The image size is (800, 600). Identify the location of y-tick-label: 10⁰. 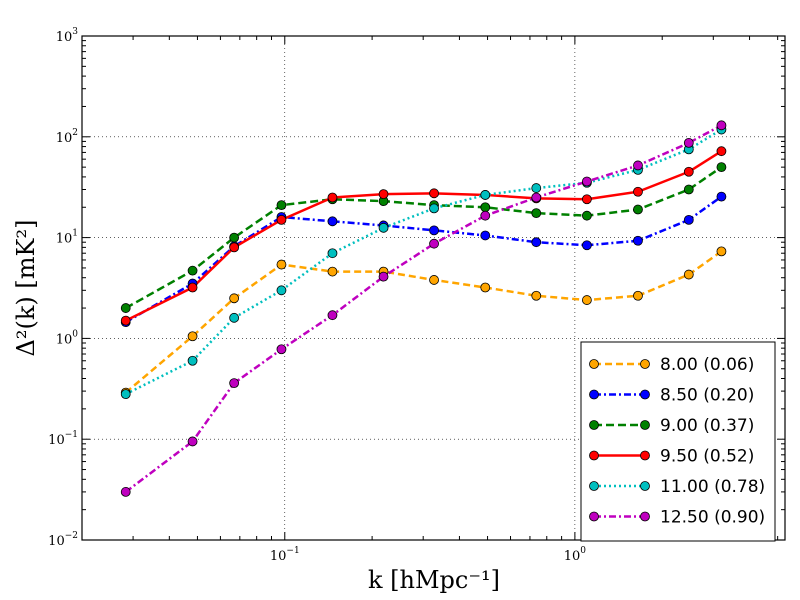
(67, 338).